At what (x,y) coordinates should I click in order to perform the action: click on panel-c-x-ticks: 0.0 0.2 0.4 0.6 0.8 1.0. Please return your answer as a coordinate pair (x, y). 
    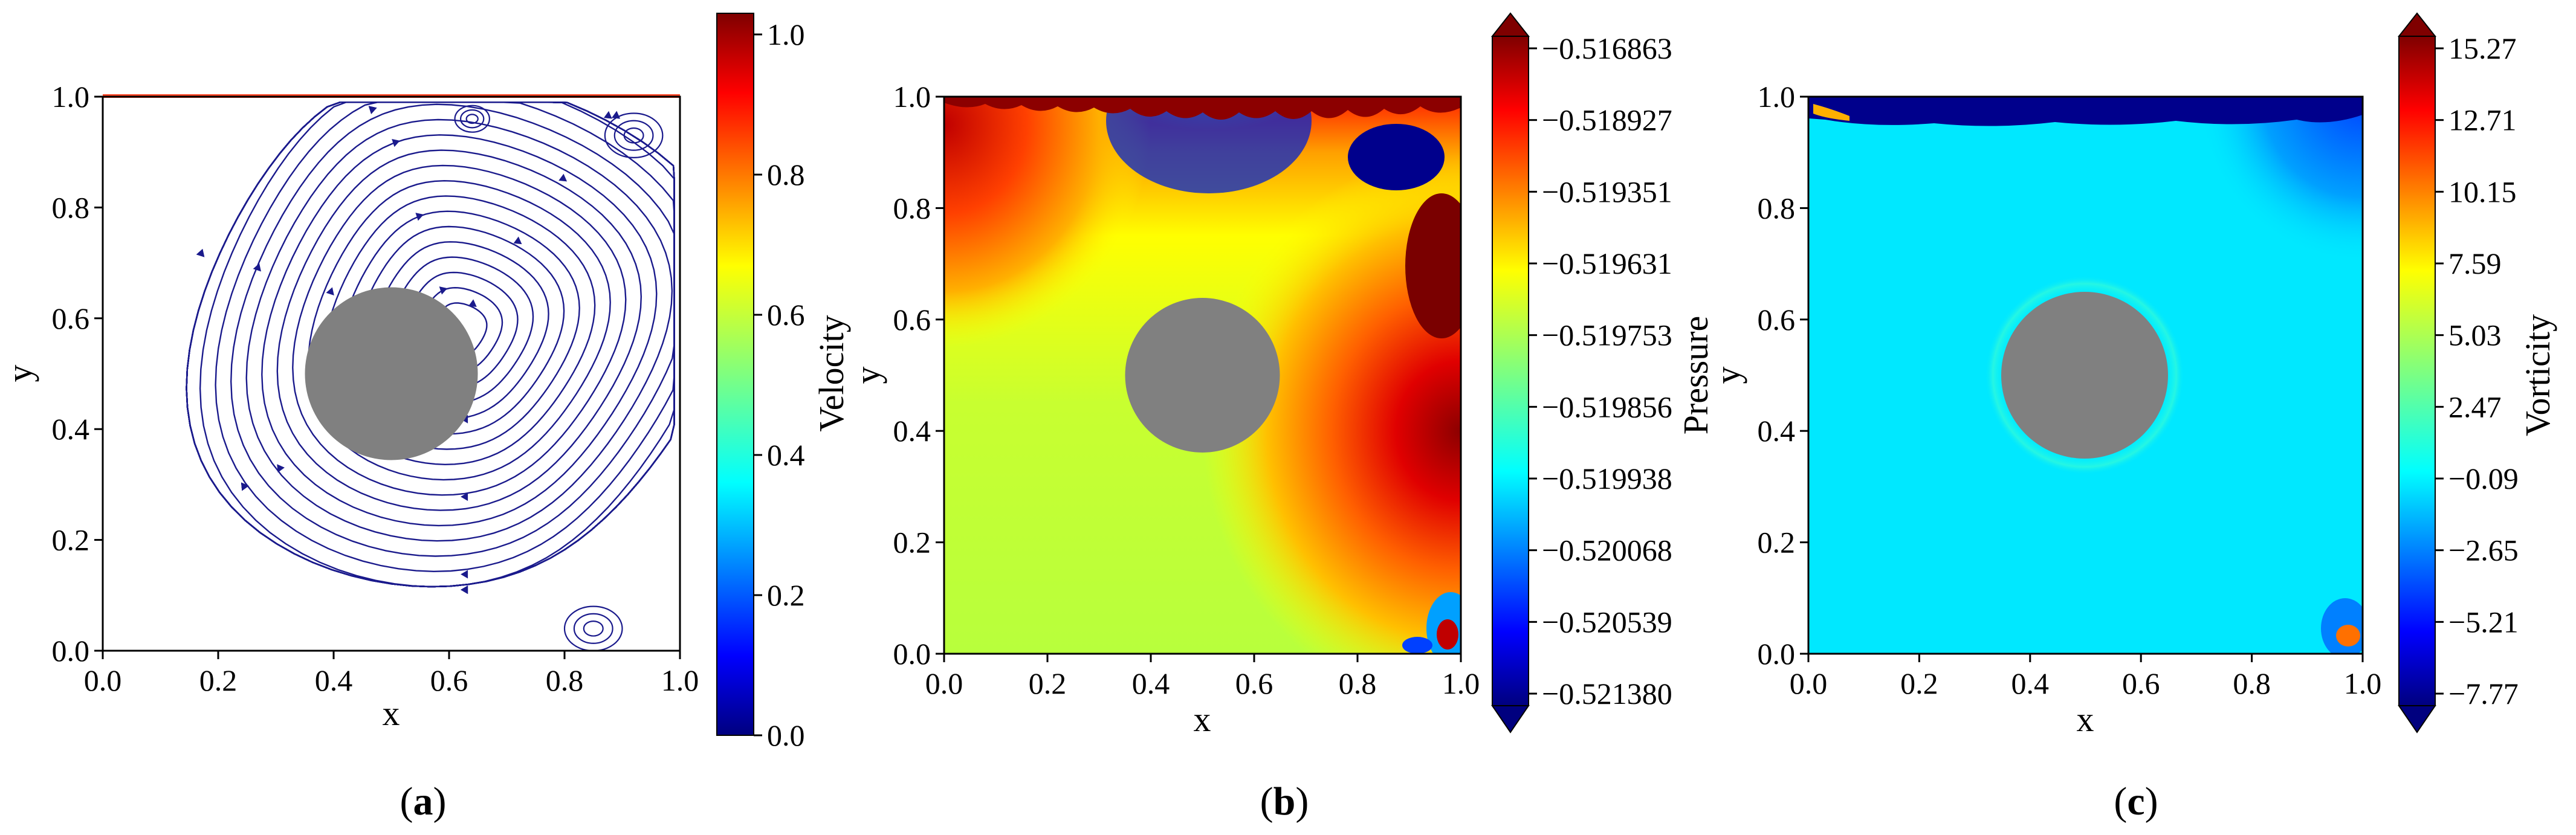
    Looking at the image, I should click on (2085, 677).